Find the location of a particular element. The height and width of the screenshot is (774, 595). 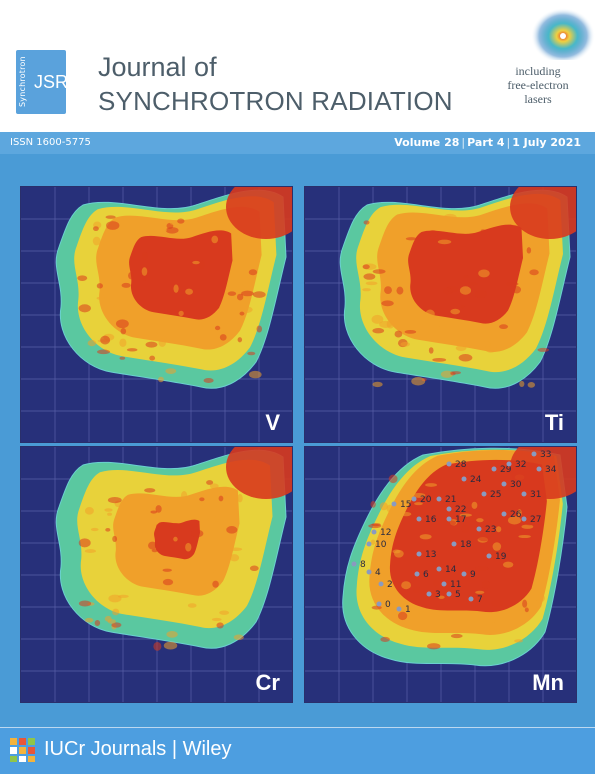

measurement-point-label: 13 is located at coordinates (430, 555).